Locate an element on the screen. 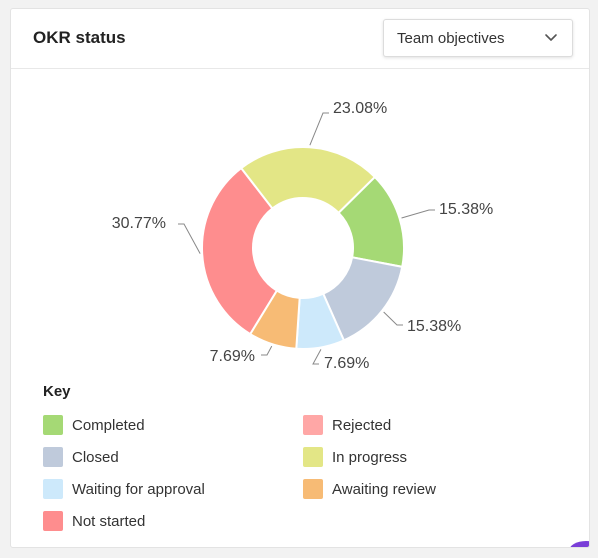 This screenshot has width=598, height=558. card-header: OKR status Team objectives is located at coordinates (300, 39).